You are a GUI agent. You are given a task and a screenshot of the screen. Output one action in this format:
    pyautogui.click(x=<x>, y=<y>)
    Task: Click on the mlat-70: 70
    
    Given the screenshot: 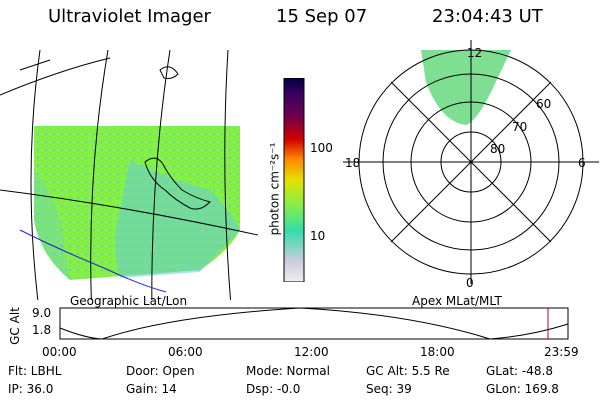 What is the action you would take?
    pyautogui.click(x=520, y=127)
    